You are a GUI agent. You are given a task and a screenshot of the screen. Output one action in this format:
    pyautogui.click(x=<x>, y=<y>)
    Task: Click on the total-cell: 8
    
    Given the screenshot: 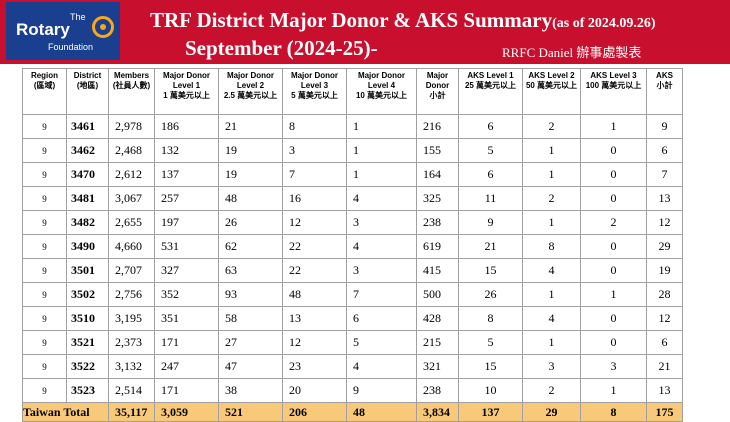 What is the action you would take?
    pyautogui.click(x=613, y=412)
    